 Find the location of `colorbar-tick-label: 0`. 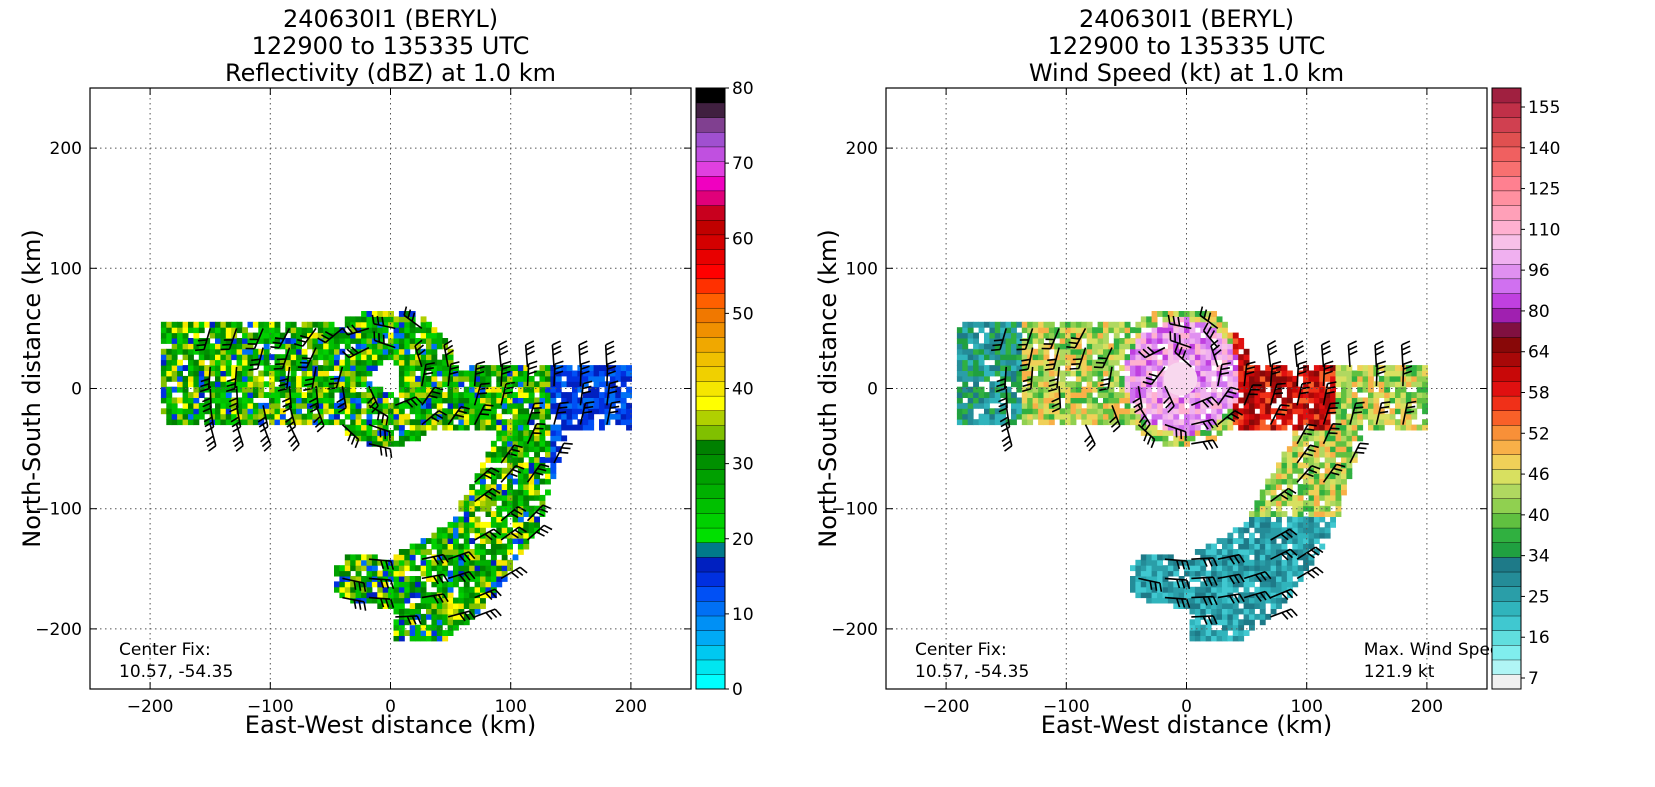

colorbar-tick-label: 0 is located at coordinates (737, 690).